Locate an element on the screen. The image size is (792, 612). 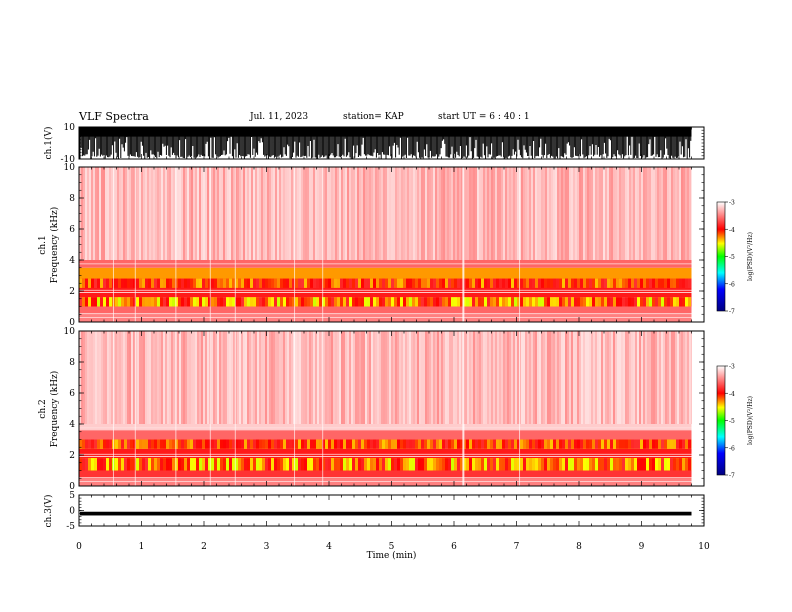
x-tick-label: 4 is located at coordinates (329, 547).